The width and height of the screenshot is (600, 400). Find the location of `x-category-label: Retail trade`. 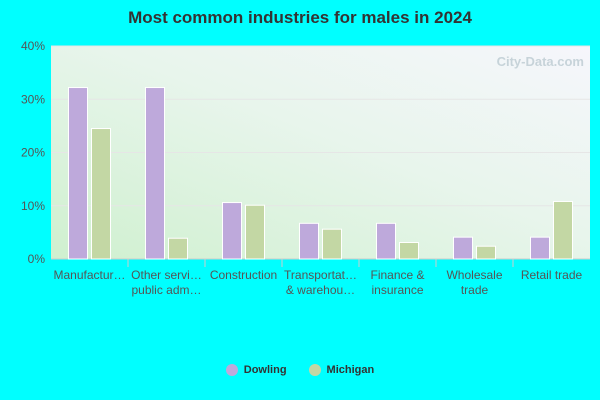

x-category-label: Retail trade is located at coordinates (552, 275).